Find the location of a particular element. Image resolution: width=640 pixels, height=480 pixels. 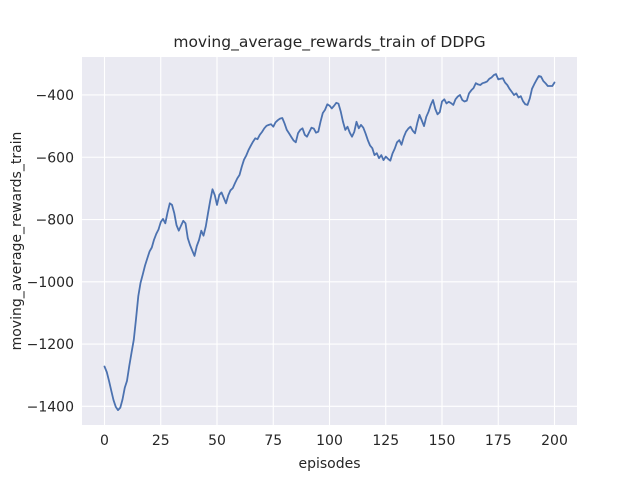

x-tick-label: 200 is located at coordinates (554, 441).